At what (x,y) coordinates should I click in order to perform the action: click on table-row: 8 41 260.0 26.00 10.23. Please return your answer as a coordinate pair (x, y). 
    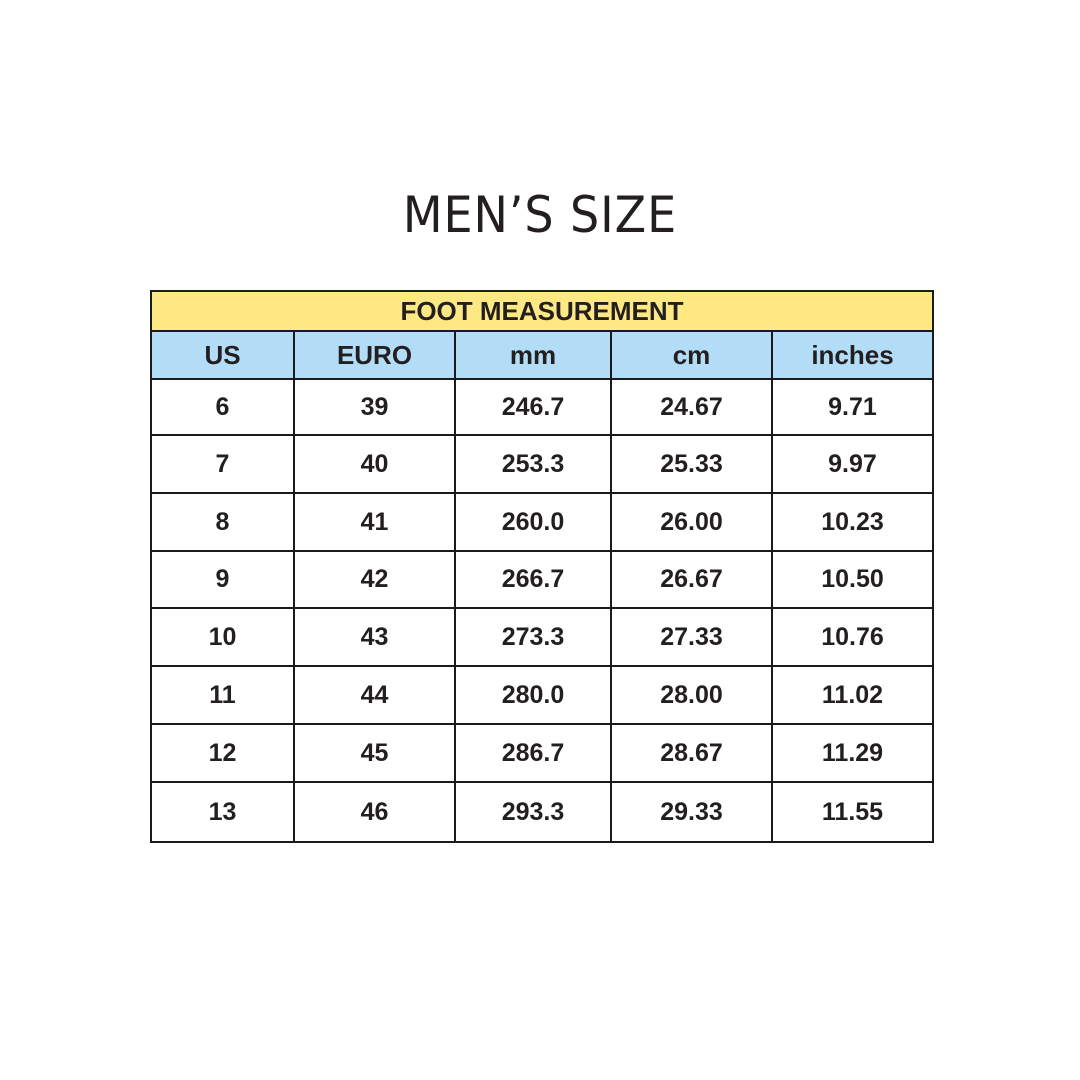
    Looking at the image, I should click on (542, 522).